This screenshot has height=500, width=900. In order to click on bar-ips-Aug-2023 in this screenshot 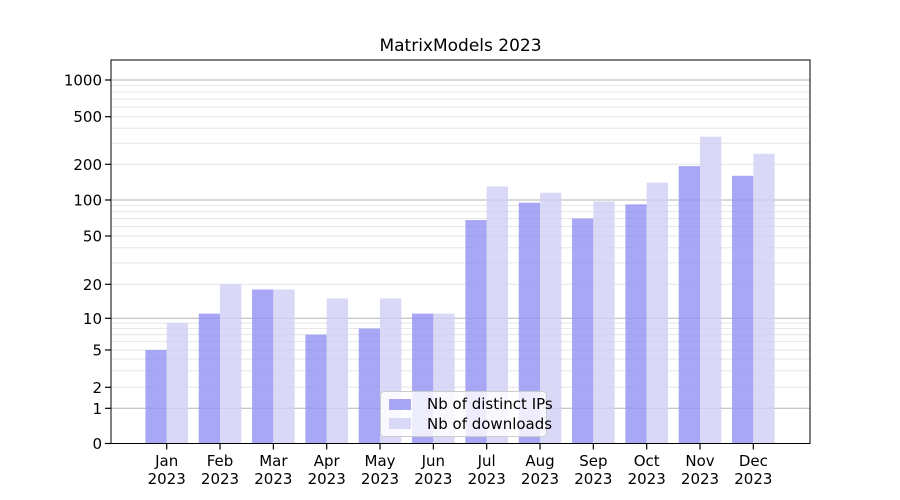, I will do `click(529, 323)`.